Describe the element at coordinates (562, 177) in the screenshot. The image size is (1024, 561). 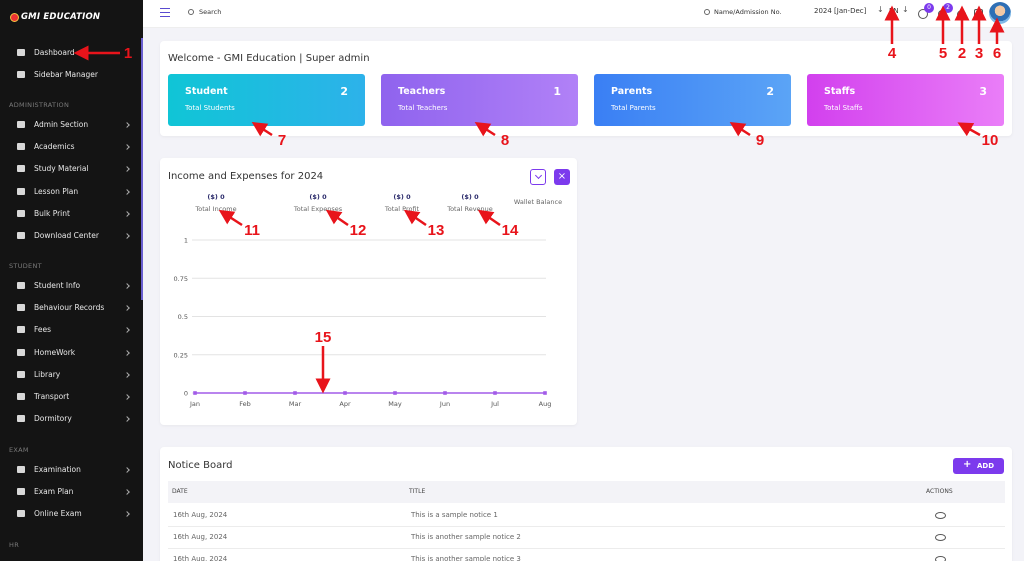
I see `close-button: ×` at that location.